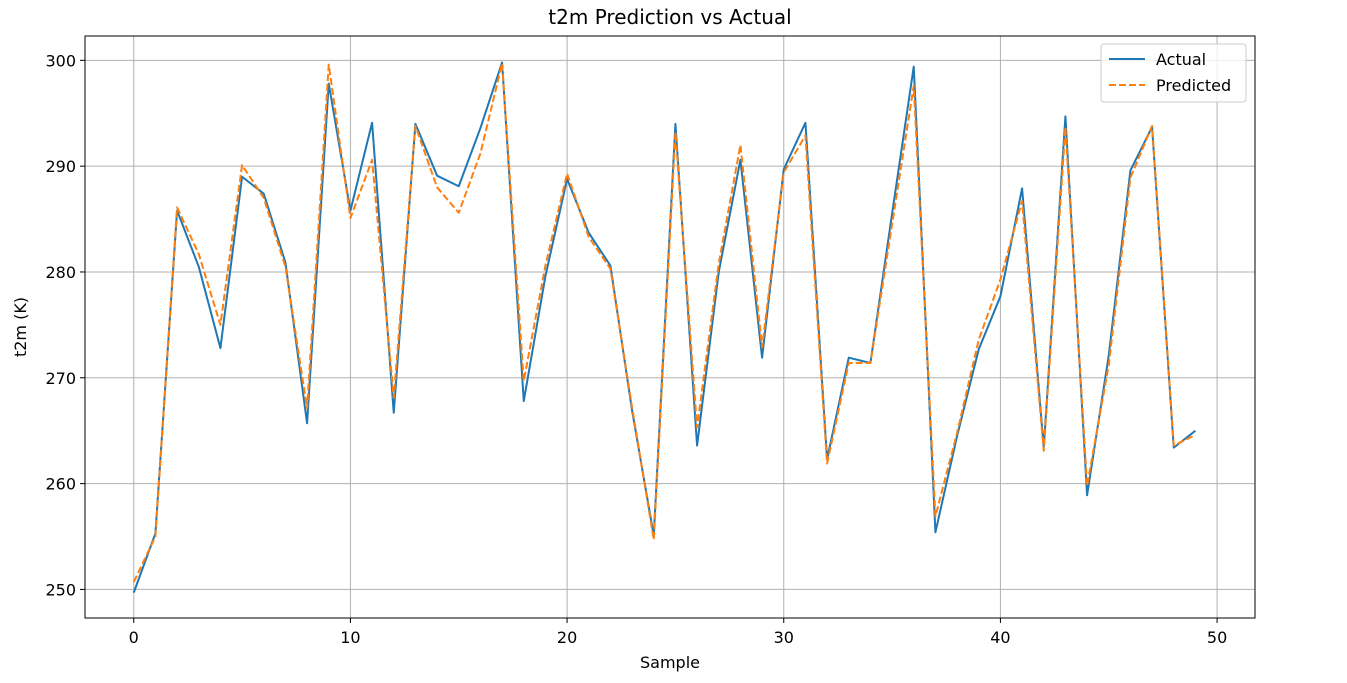 This screenshot has height=683, width=1347. I want to click on x-tick-label: 30, so click(784, 637).